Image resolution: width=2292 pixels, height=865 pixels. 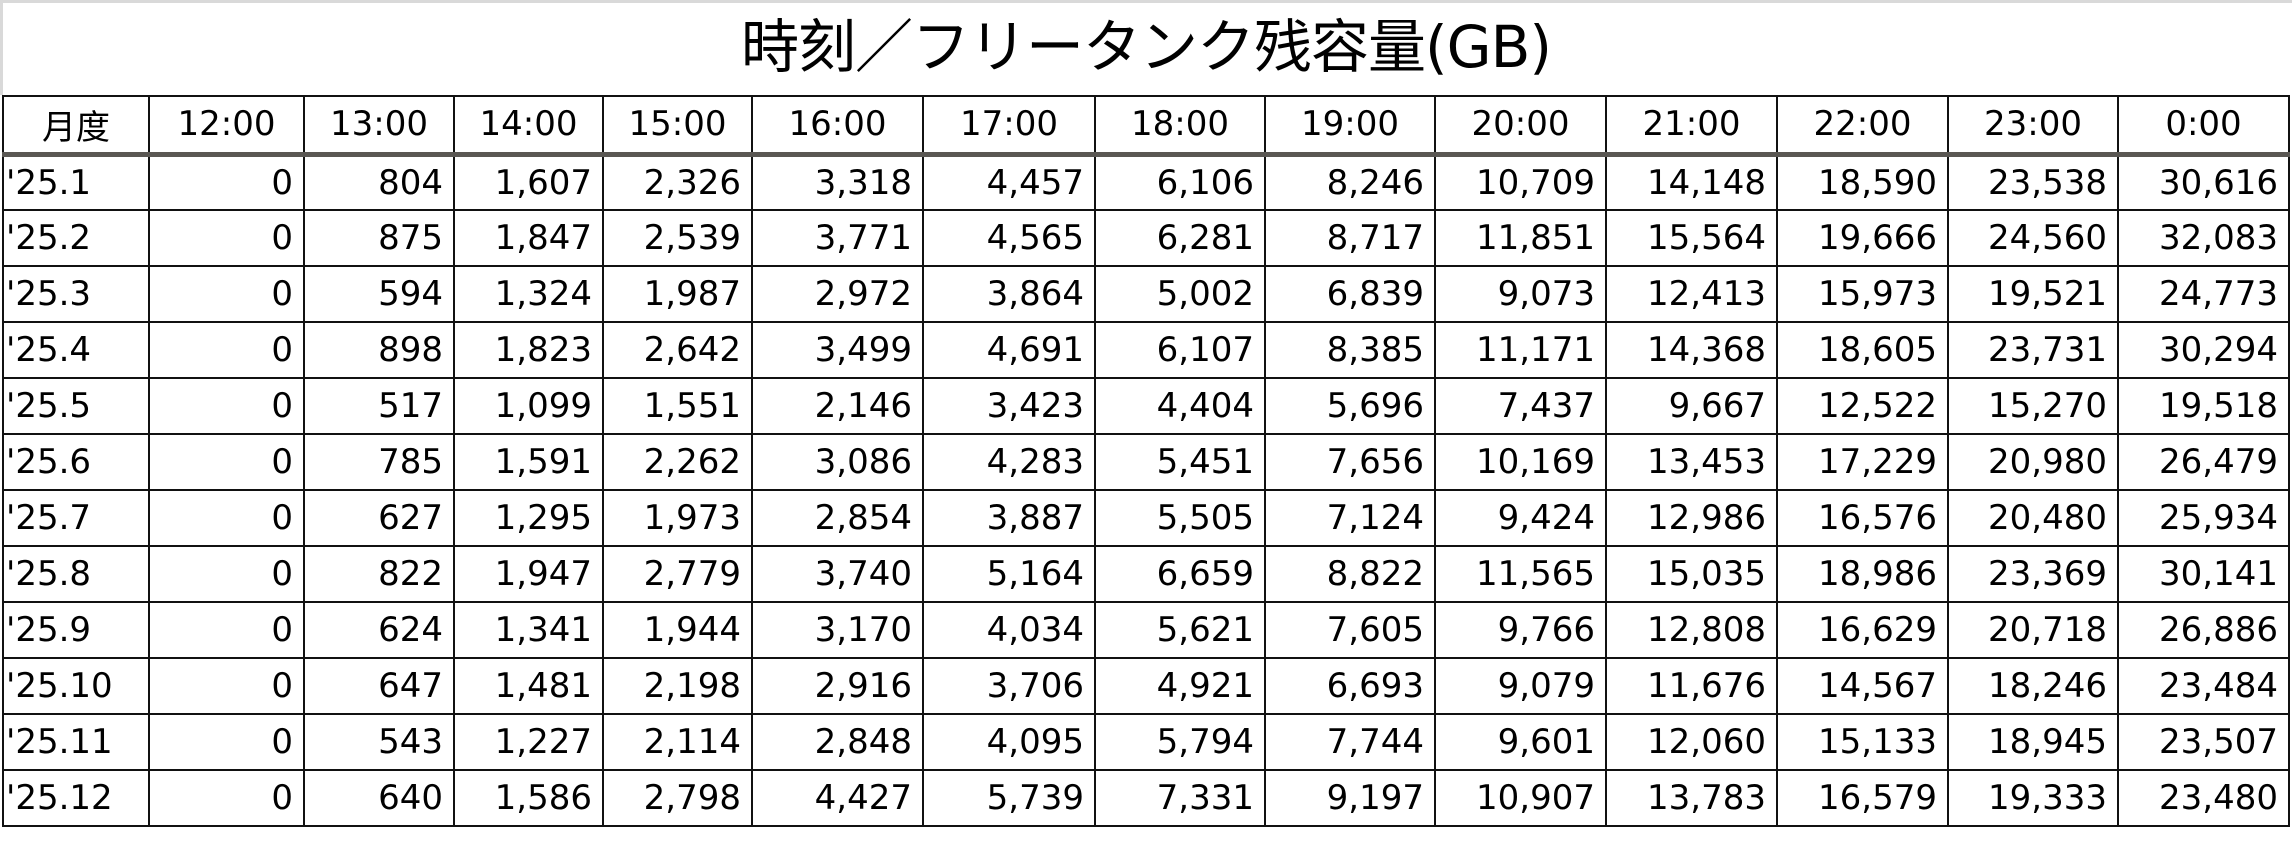 I want to click on capacity-cell: 18,590, so click(x=1862, y=182).